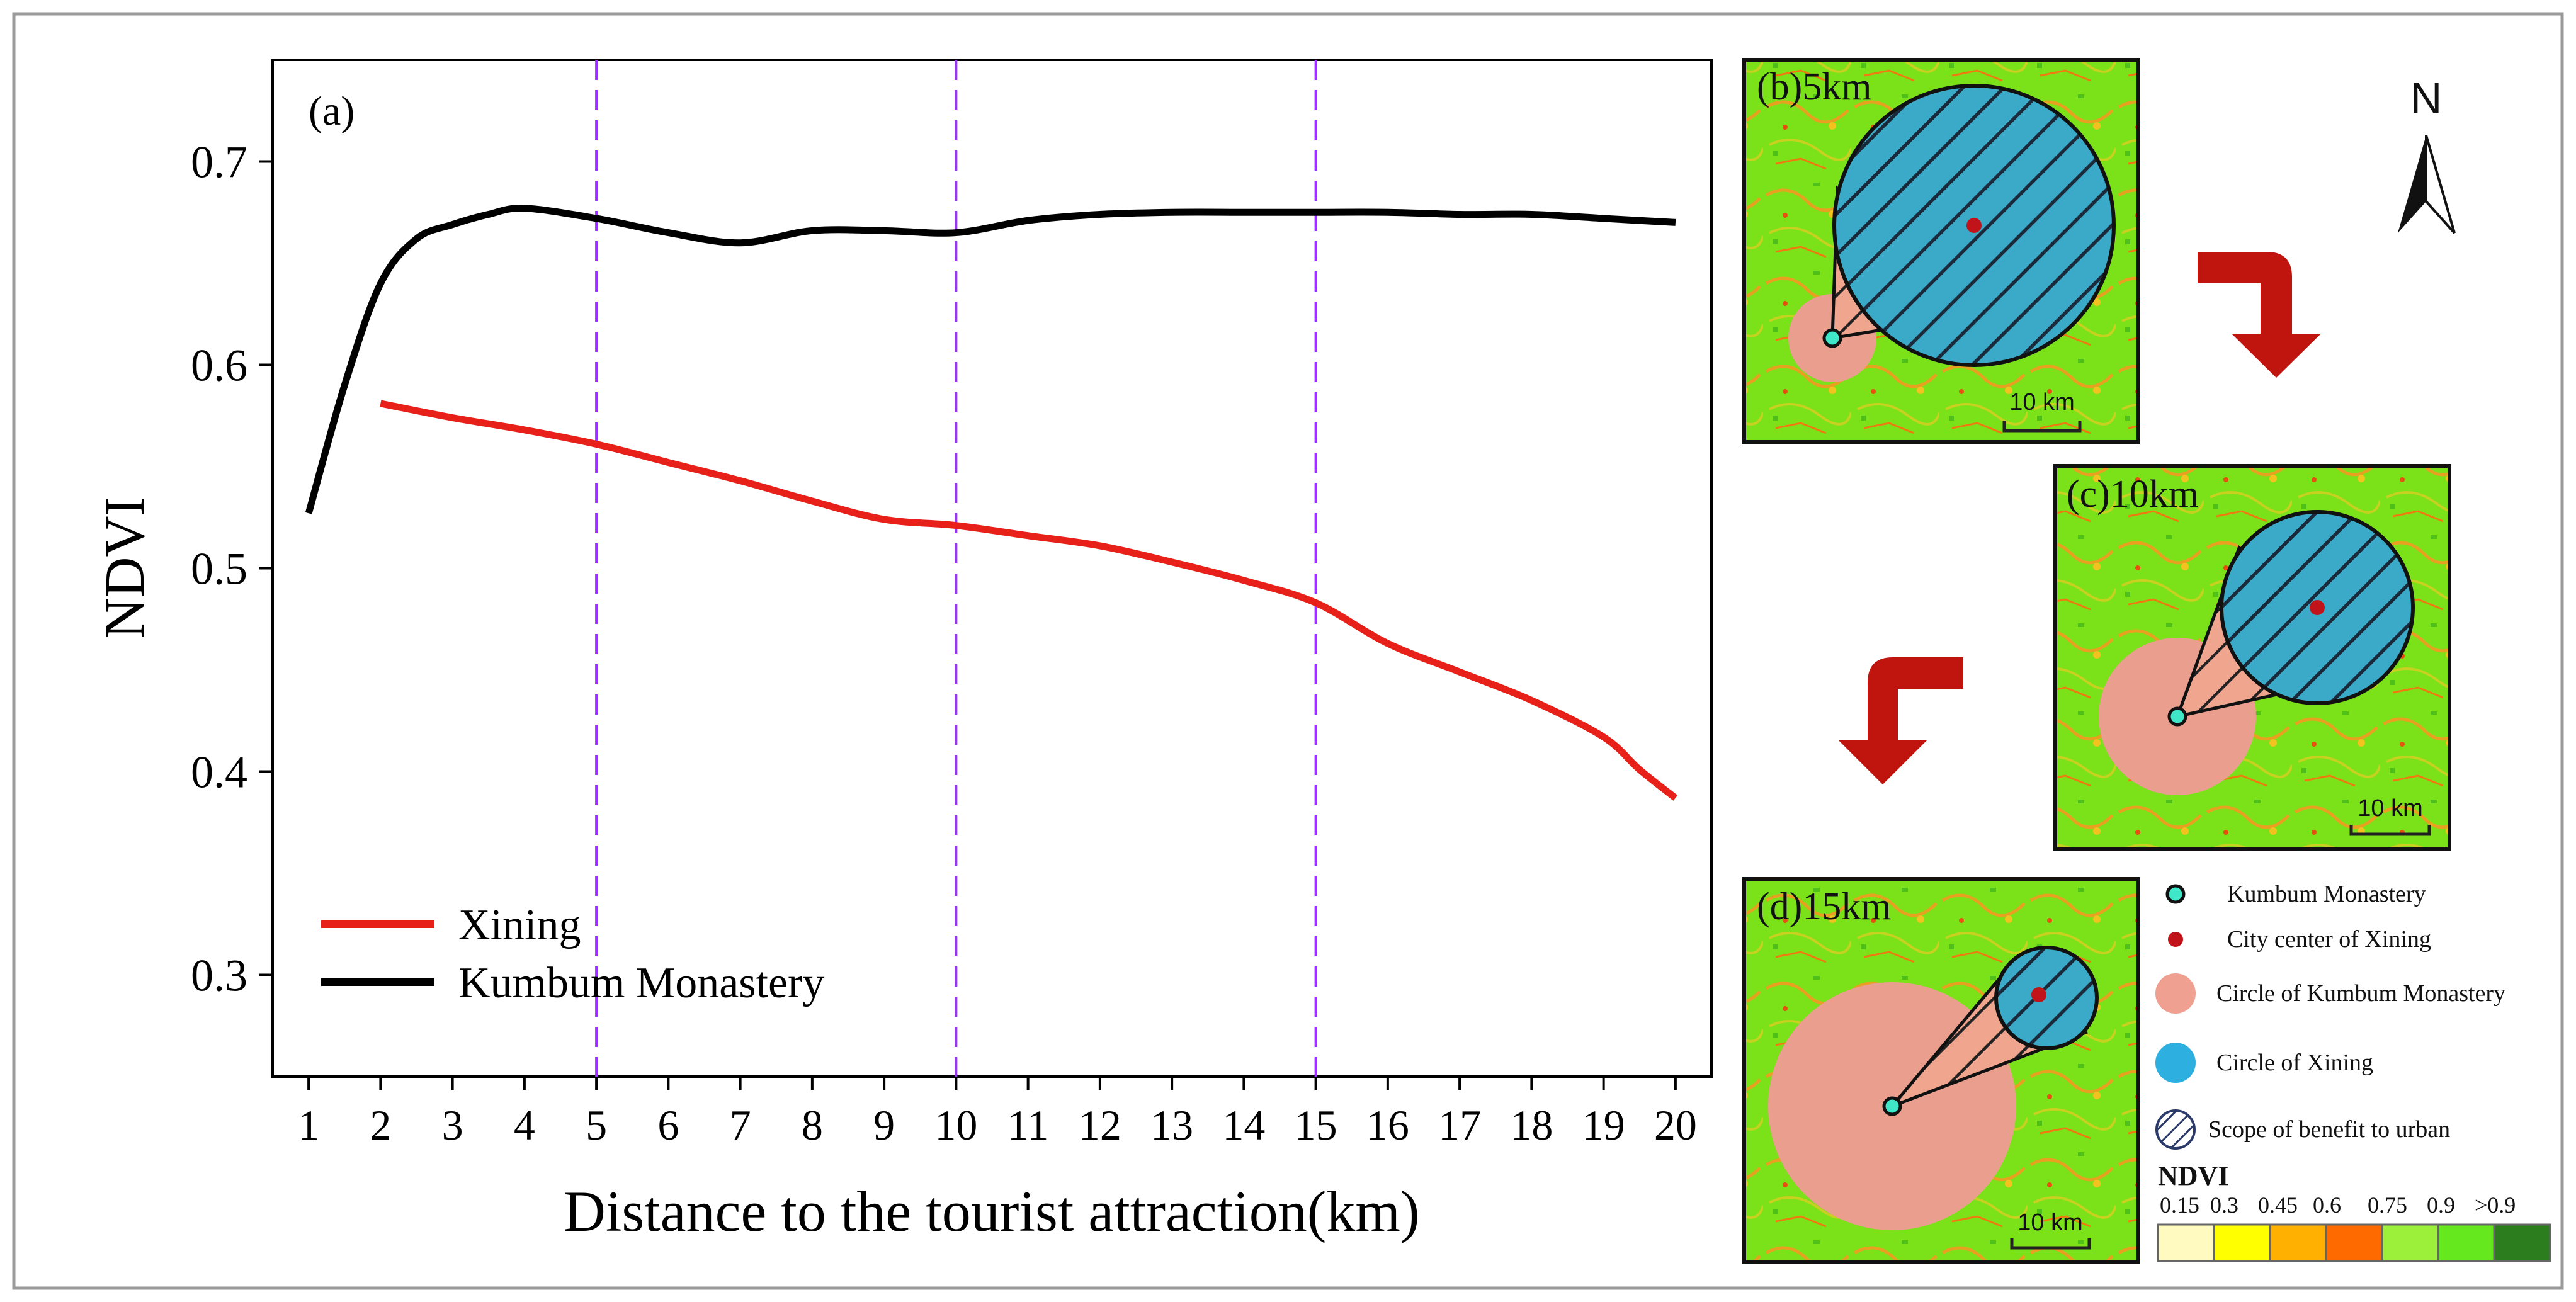 The height and width of the screenshot is (1302, 2576). Describe the element at coordinates (1316, 1125) in the screenshot. I see `x-tick-label: 15` at that location.